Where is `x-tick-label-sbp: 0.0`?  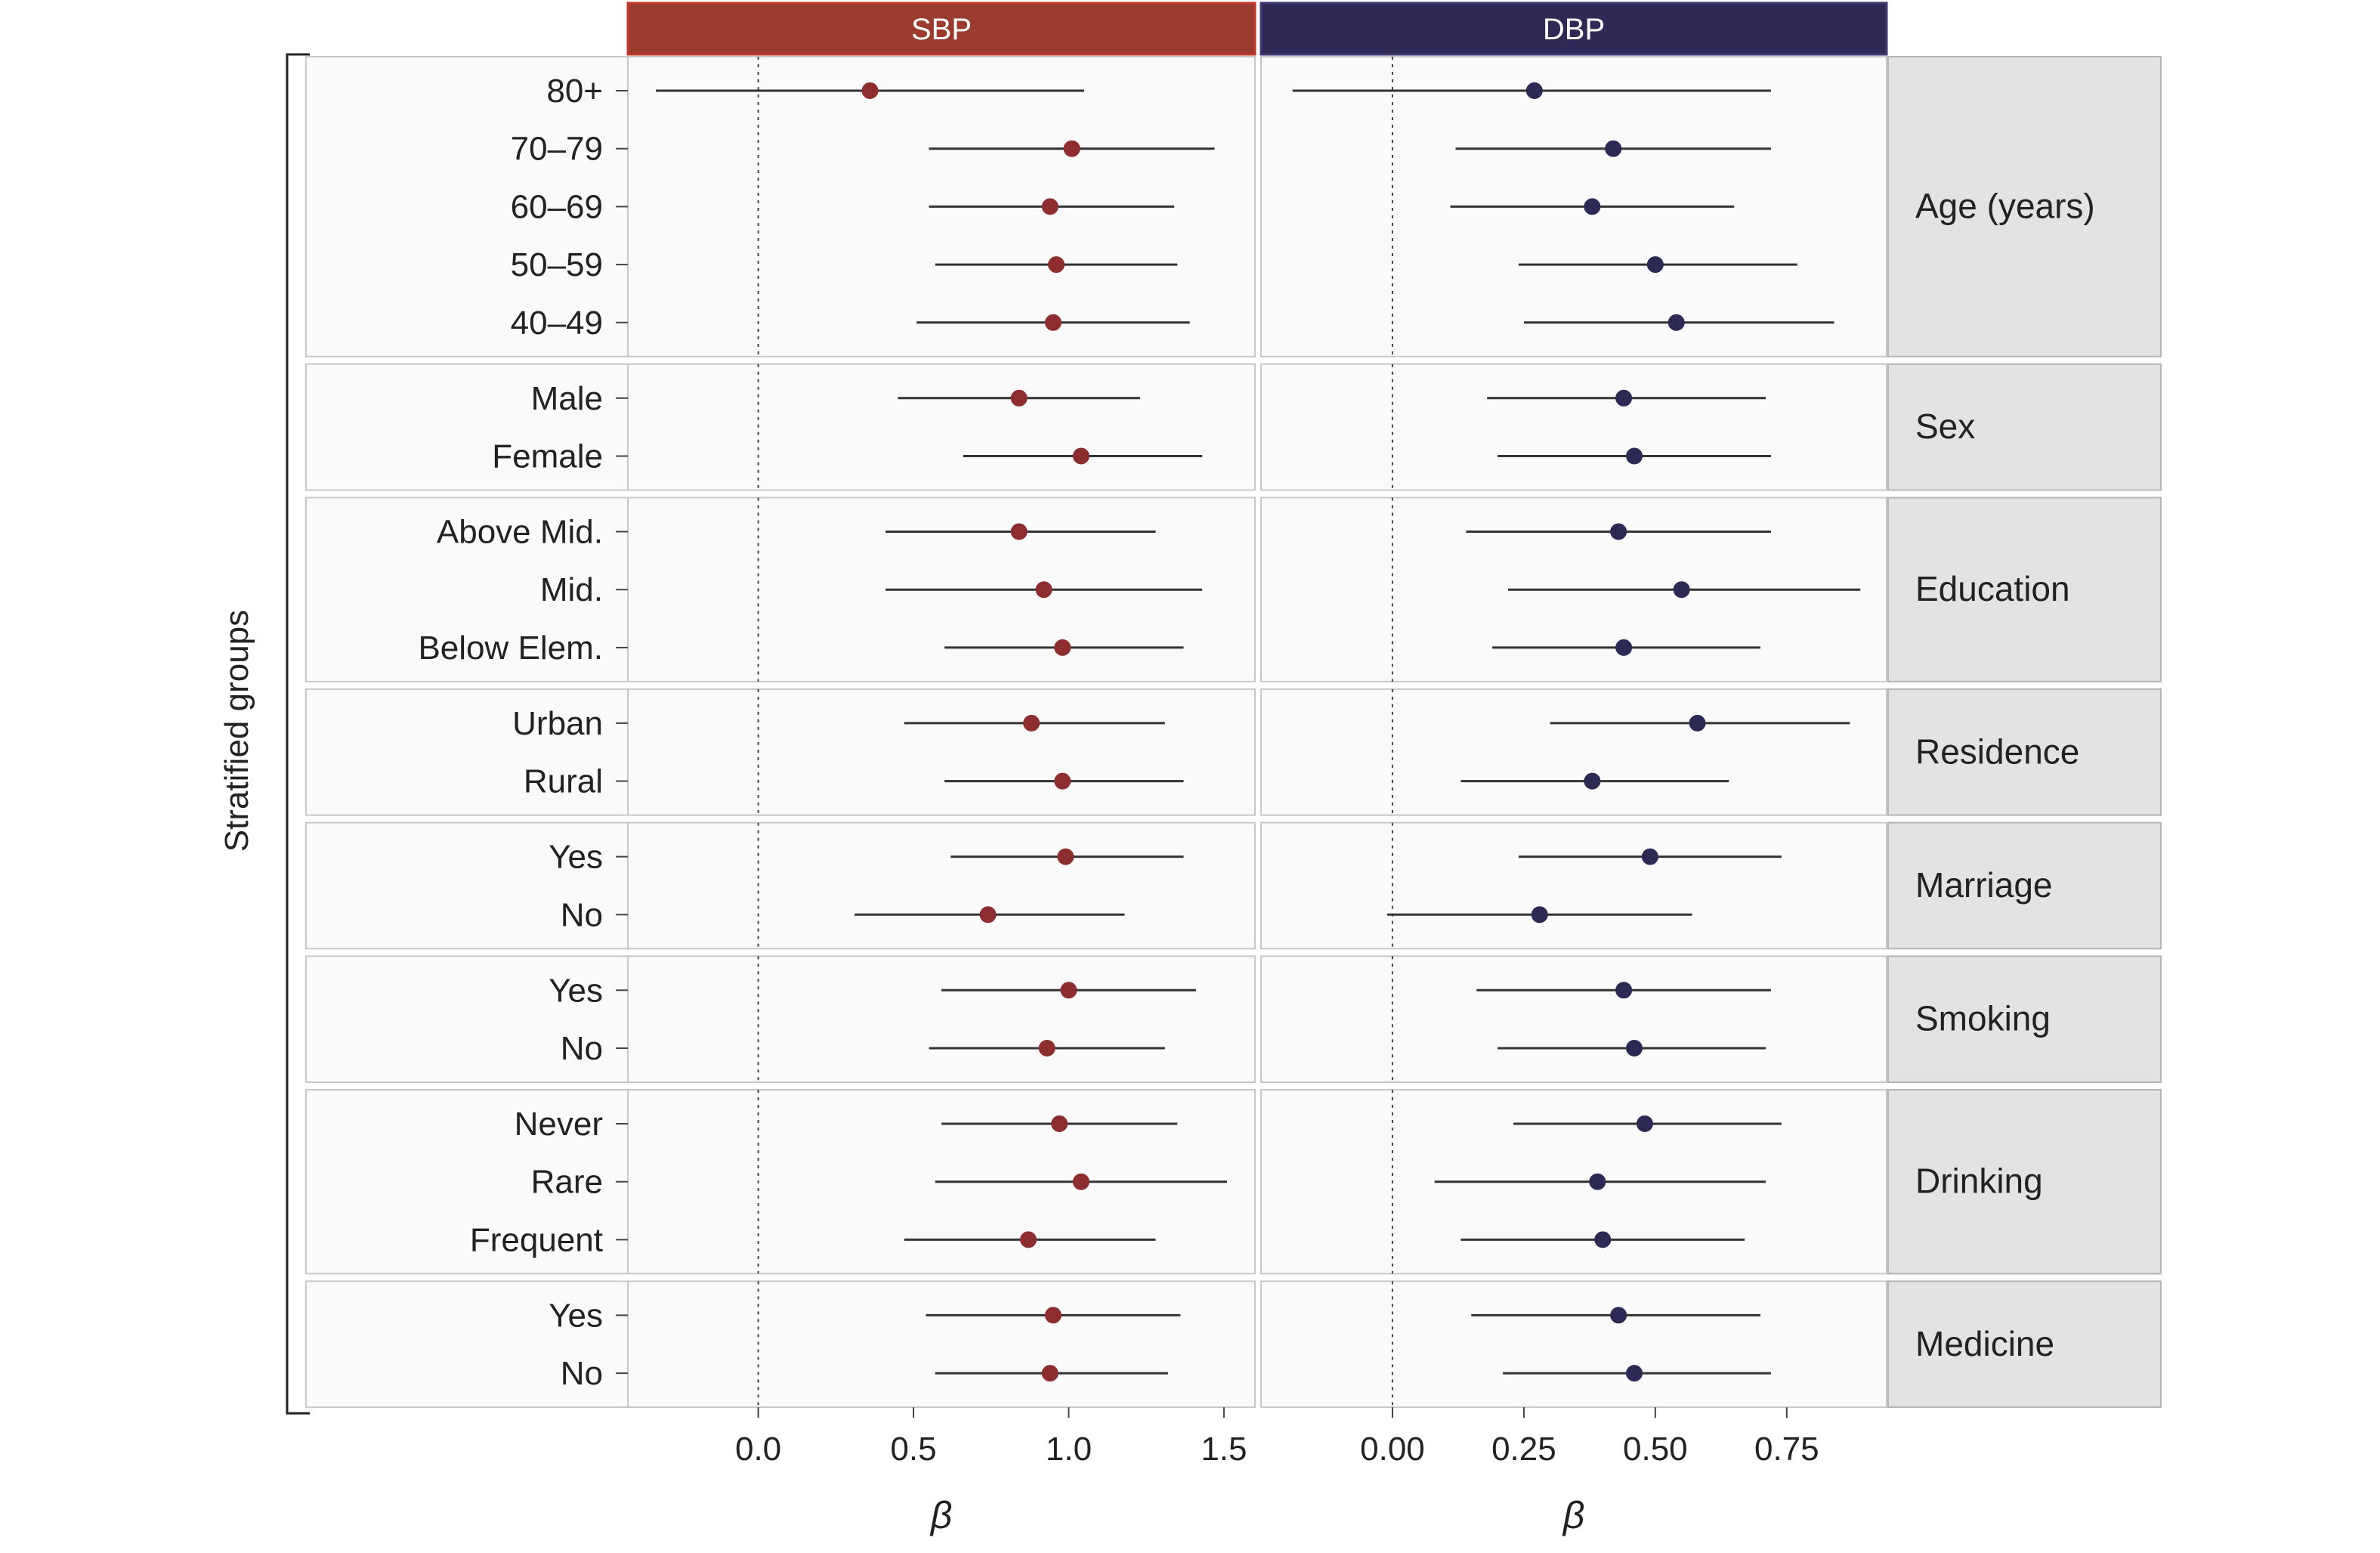
x-tick-label-sbp: 0.0 is located at coordinates (758, 1449).